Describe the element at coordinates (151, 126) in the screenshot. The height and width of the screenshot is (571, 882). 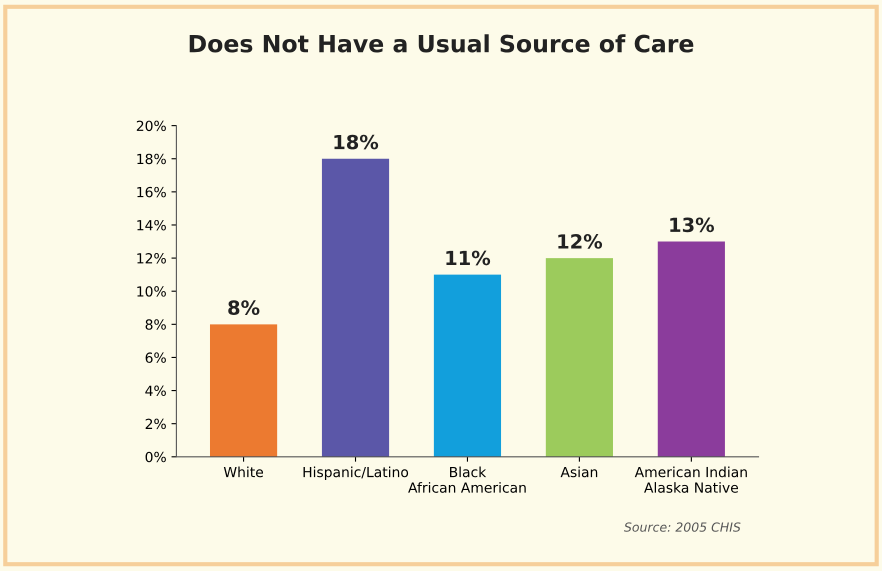
I see `y-tick-label: 20%` at that location.